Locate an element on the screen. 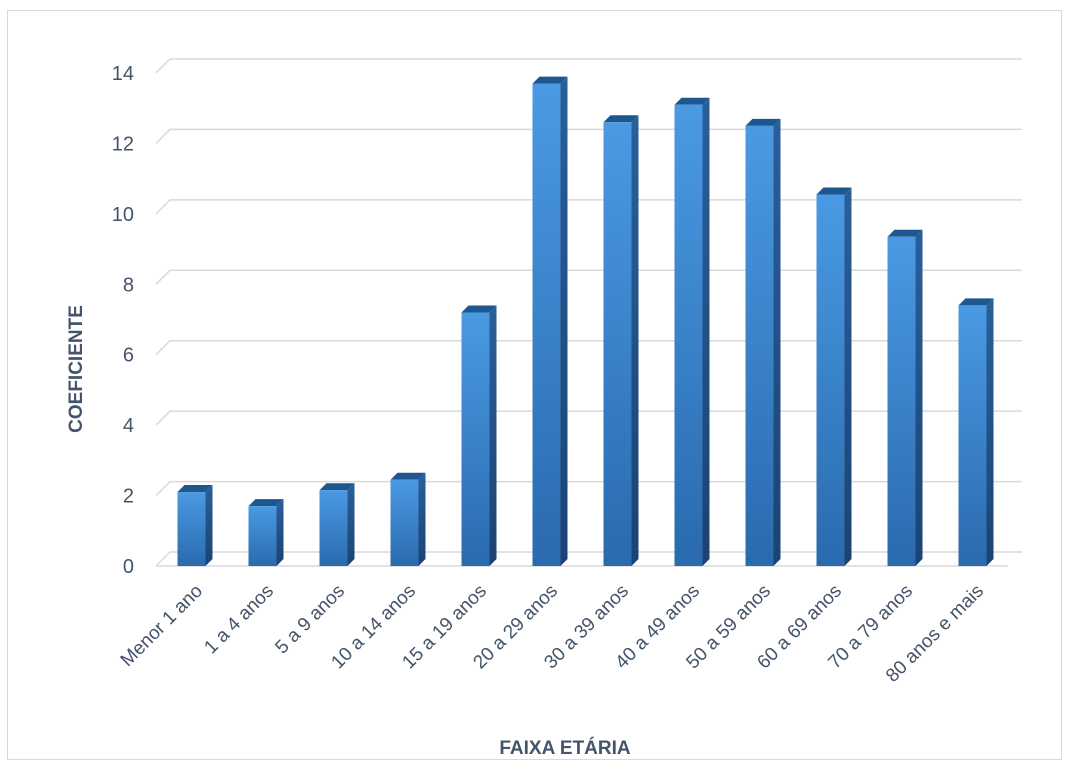 Image resolution: width=1073 pixels, height=767 pixels. x-axis-title: FAIXA ETÁRIA is located at coordinates (565, 748).